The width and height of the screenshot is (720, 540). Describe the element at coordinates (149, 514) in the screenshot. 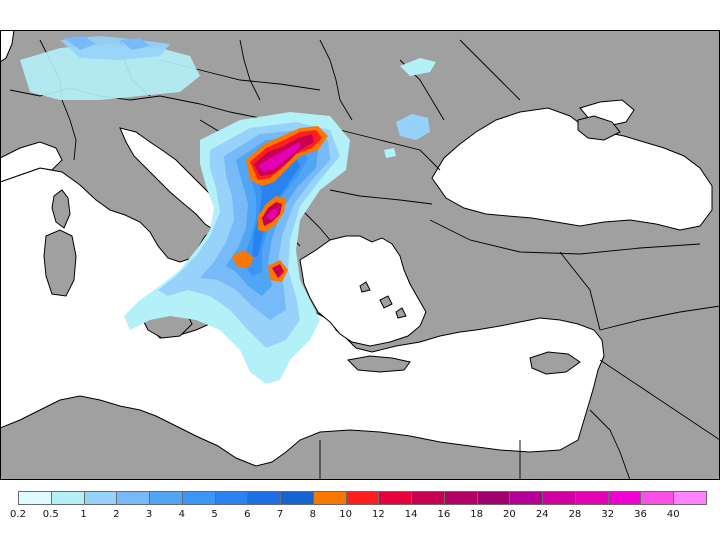

I see `legend-label: 3` at that location.